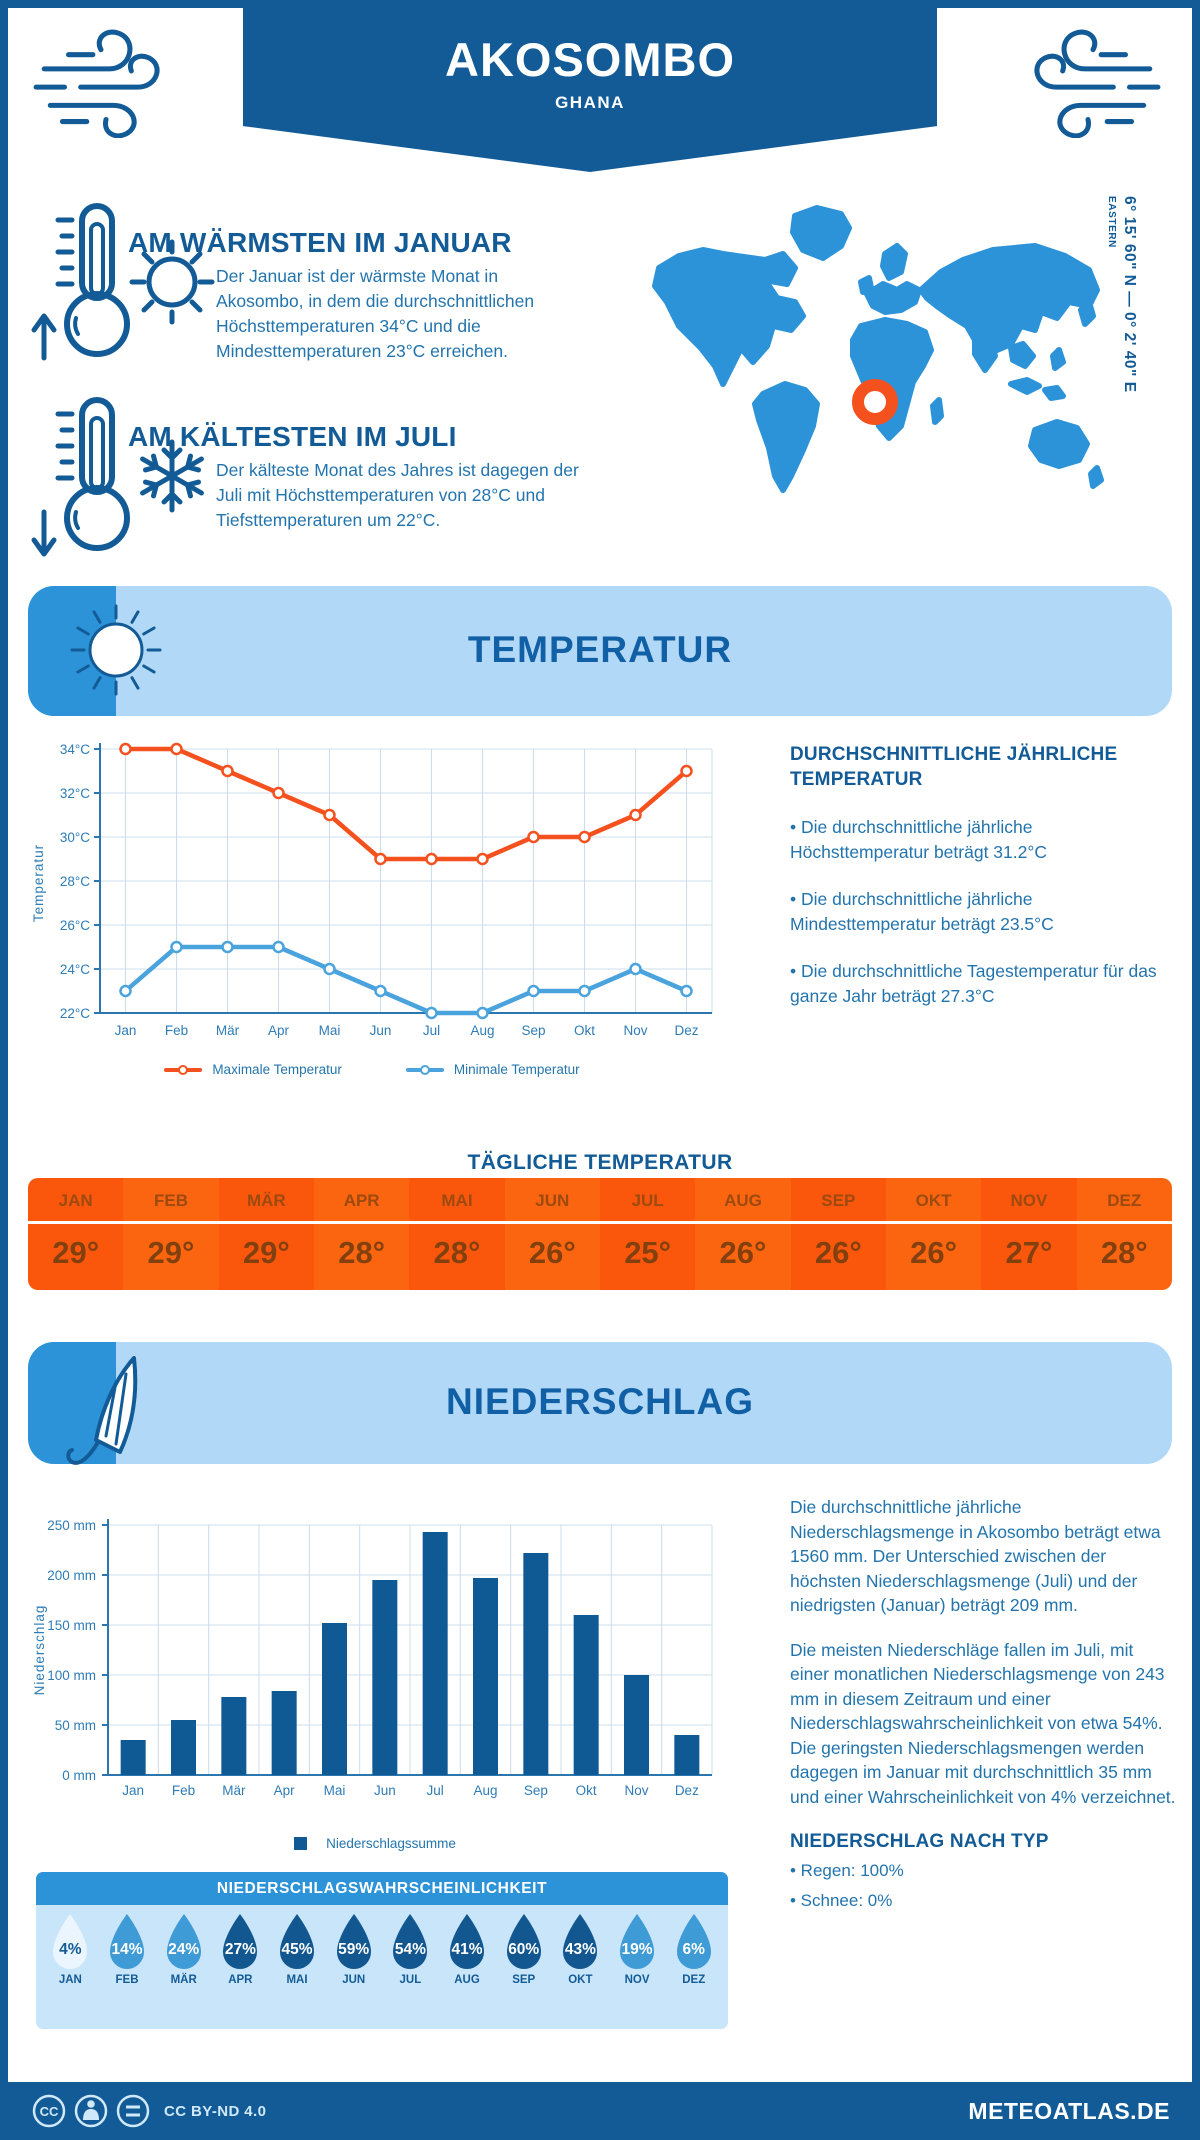  Describe the element at coordinates (536, 1790) in the screenshot. I see `svg-text: Sep` at that location.